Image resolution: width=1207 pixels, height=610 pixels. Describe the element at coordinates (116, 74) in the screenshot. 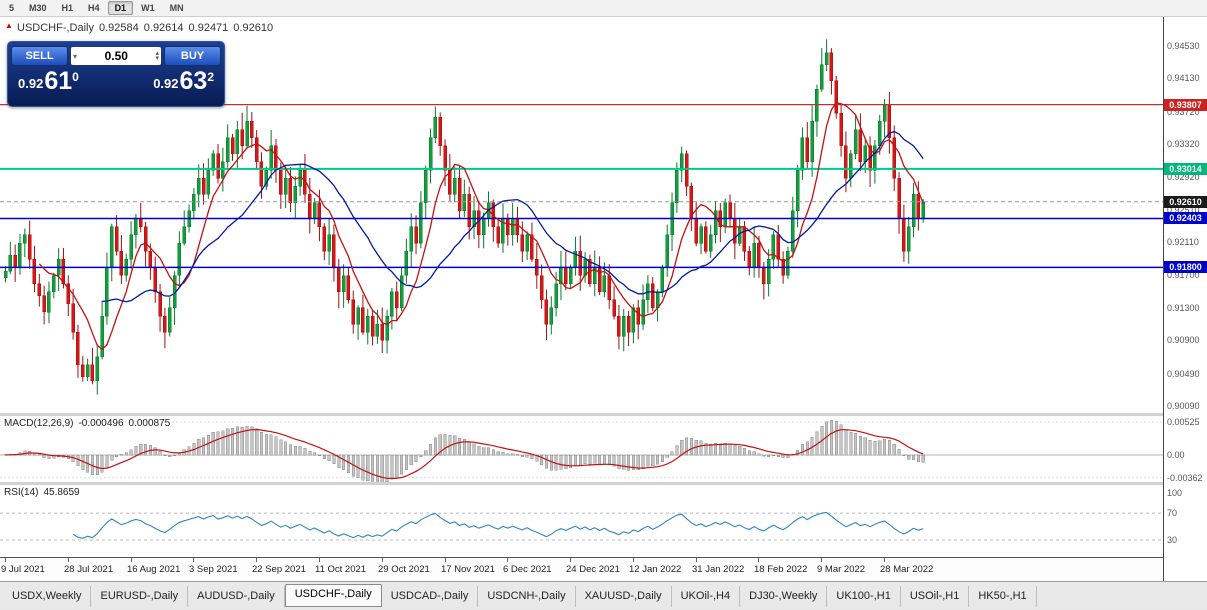

I see `one-click-trading-panel: SELL ▾ 0.50 ▴ ▾ BUY 0.92 61 0 0.92 63 2` at that location.